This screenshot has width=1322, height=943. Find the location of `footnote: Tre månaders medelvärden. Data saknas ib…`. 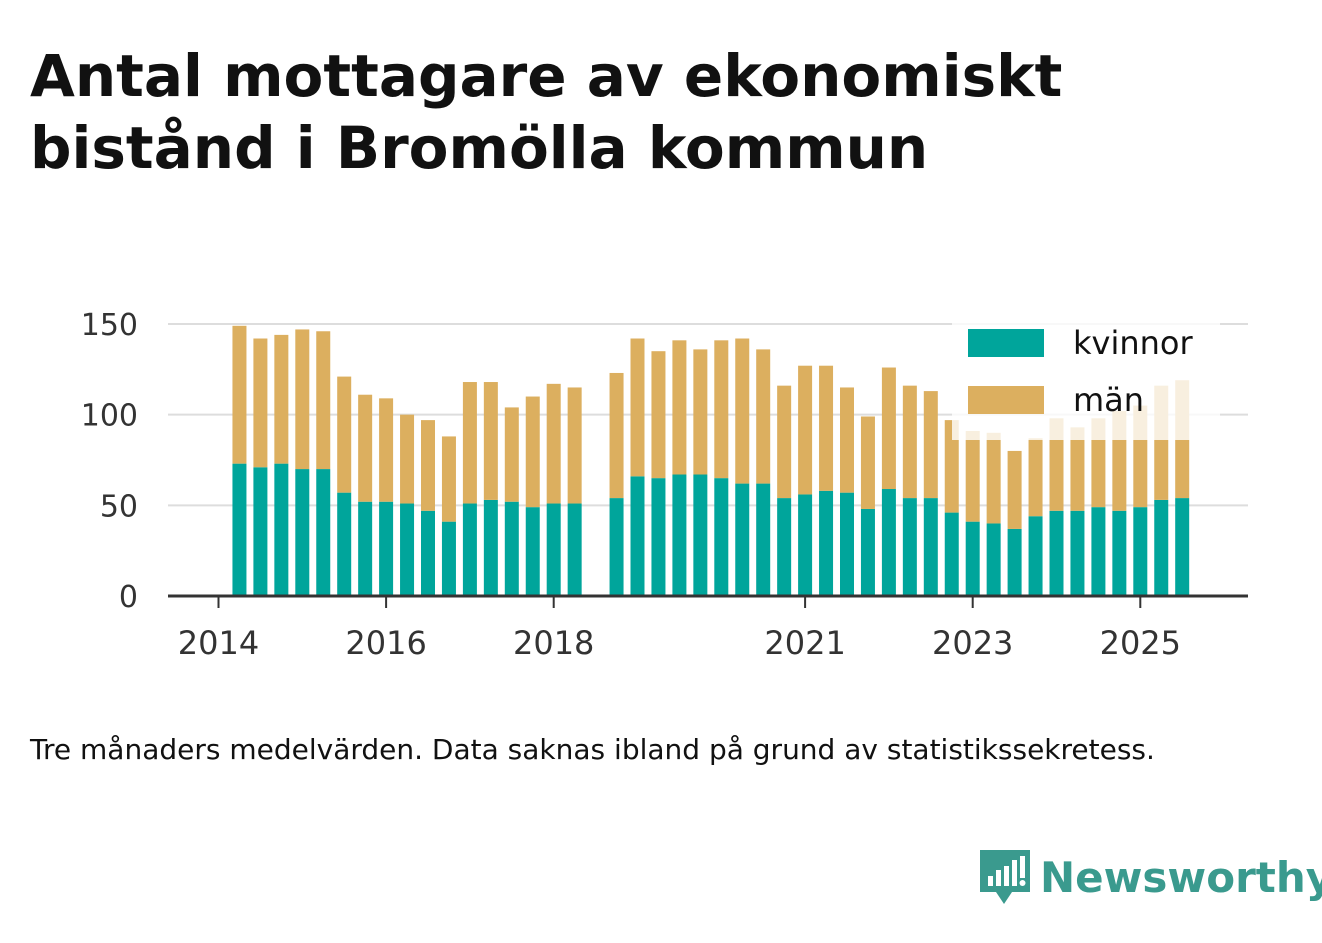

footnote: Tre månaders medelvärden. Data saknas ib… is located at coordinates (592, 749).